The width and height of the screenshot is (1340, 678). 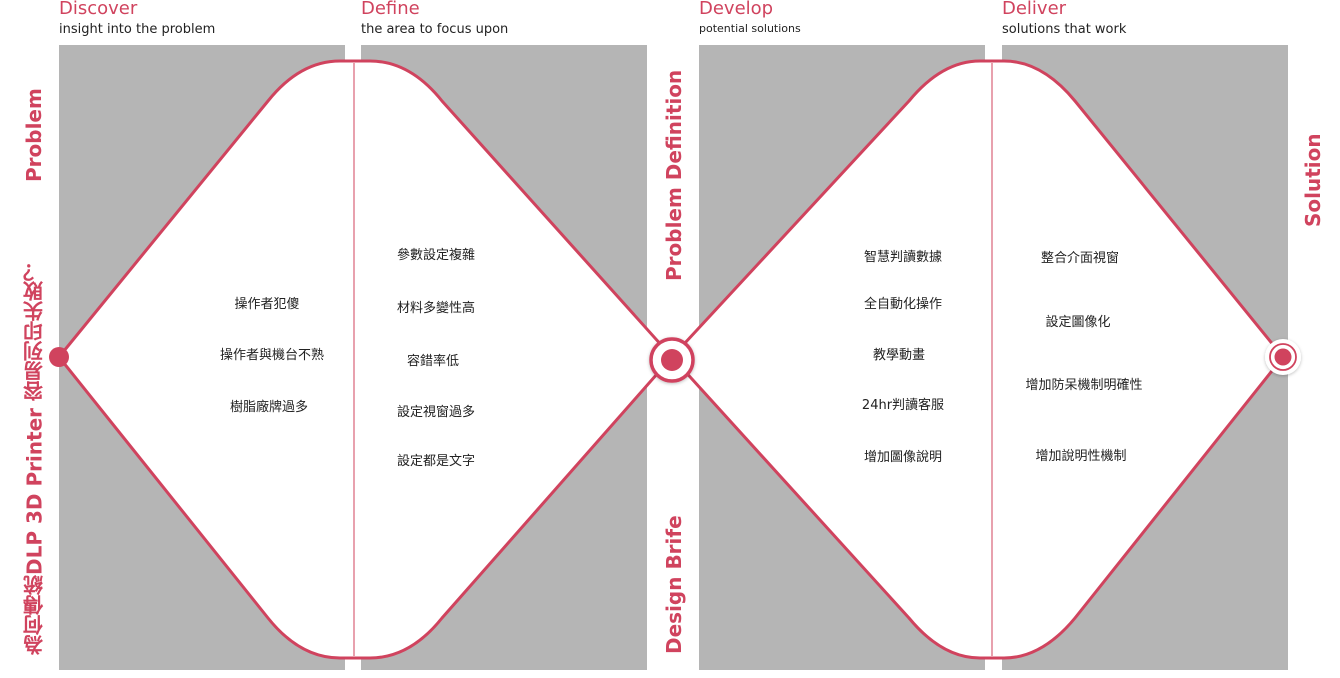 What do you see at coordinates (269, 407) in the screenshot?
I see `discover-item: 樹脂廠牌過多` at bounding box center [269, 407].